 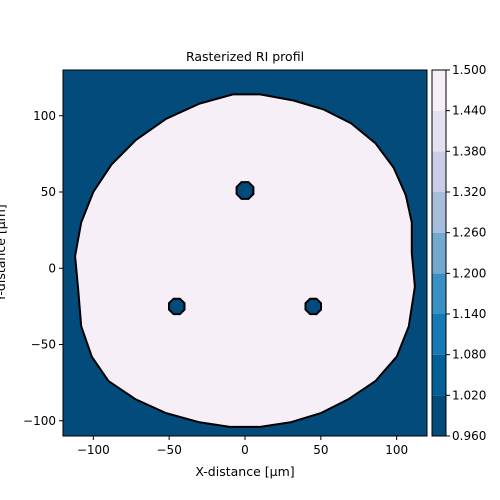 I want to click on x-axis-ticks: −100 −50 0 50 100, so click(x=242, y=446).